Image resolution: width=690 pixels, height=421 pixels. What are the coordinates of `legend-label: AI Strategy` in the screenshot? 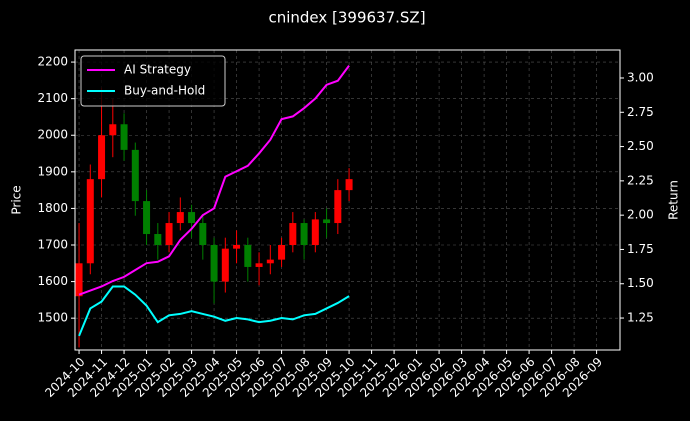 It's located at (157, 70).